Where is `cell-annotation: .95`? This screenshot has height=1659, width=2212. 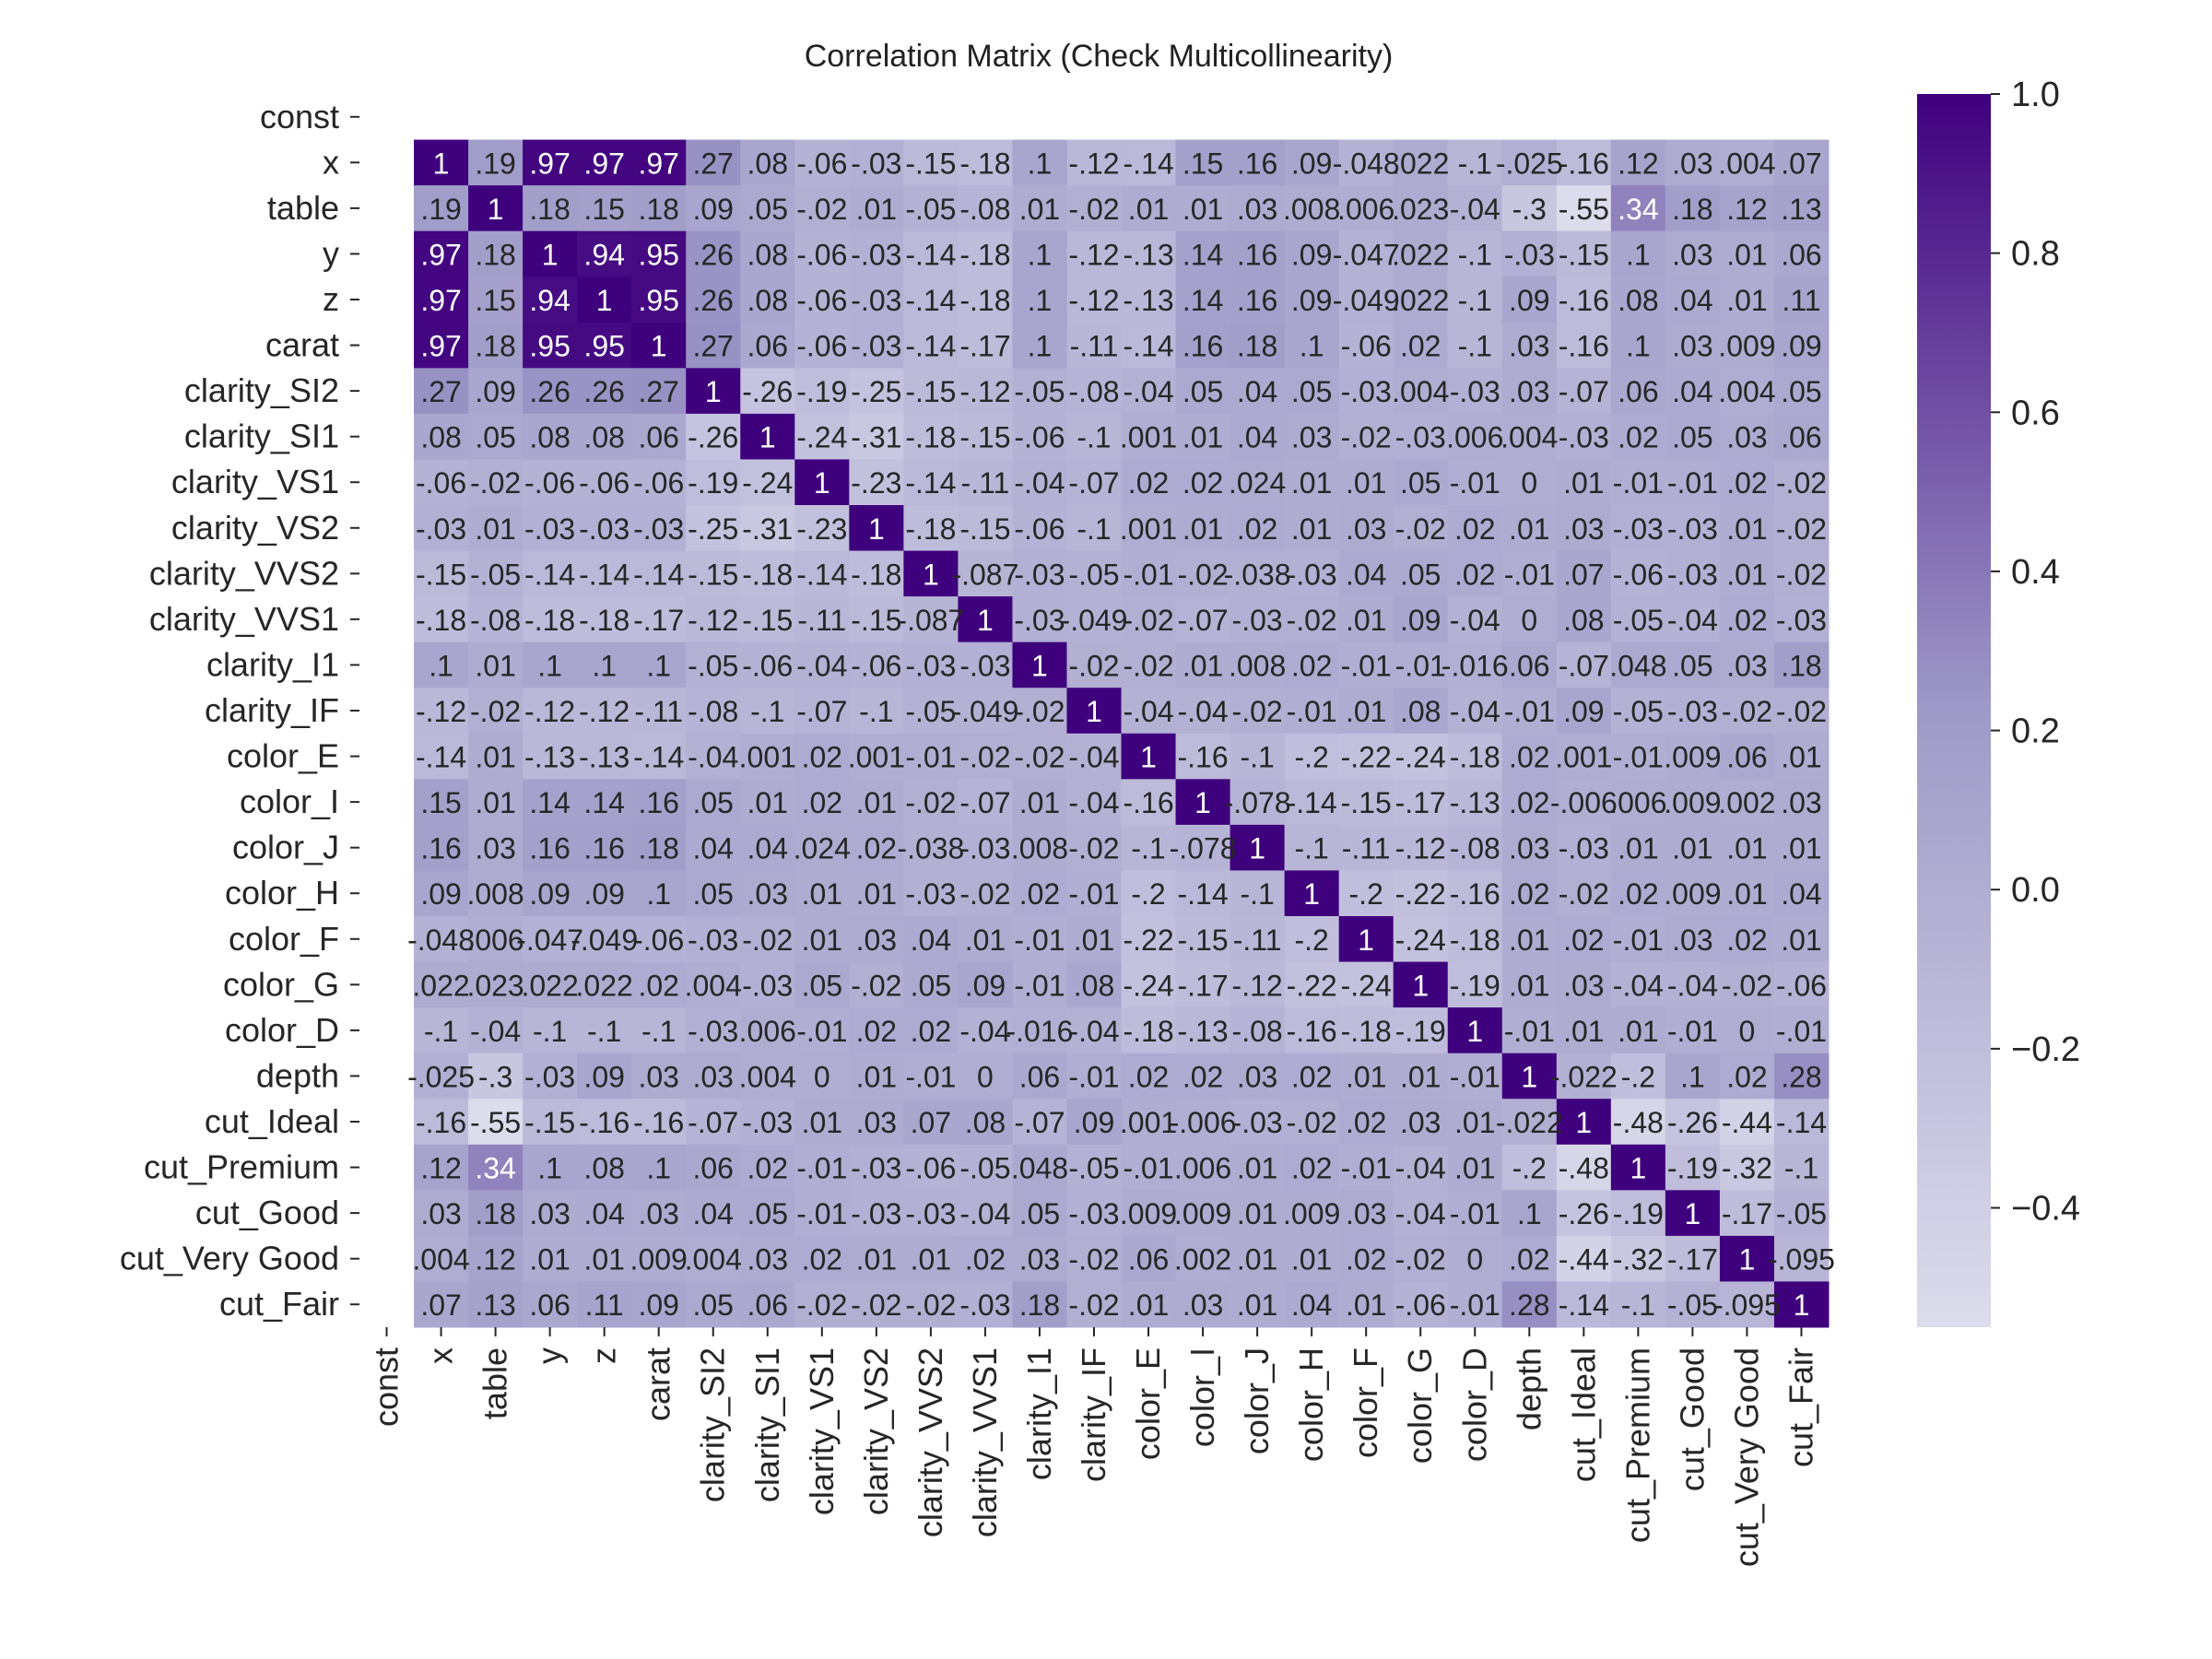 cell-annotation: .95 is located at coordinates (549, 346).